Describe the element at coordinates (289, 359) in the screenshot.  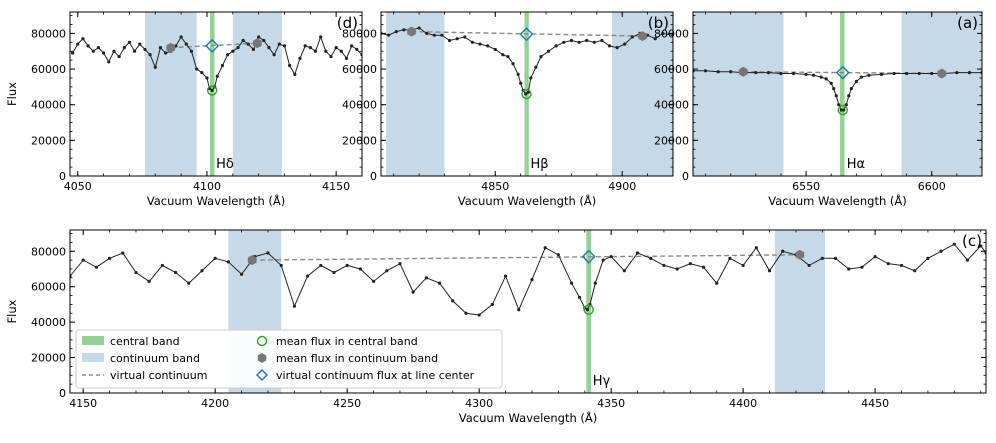
I see `legend-box` at that location.